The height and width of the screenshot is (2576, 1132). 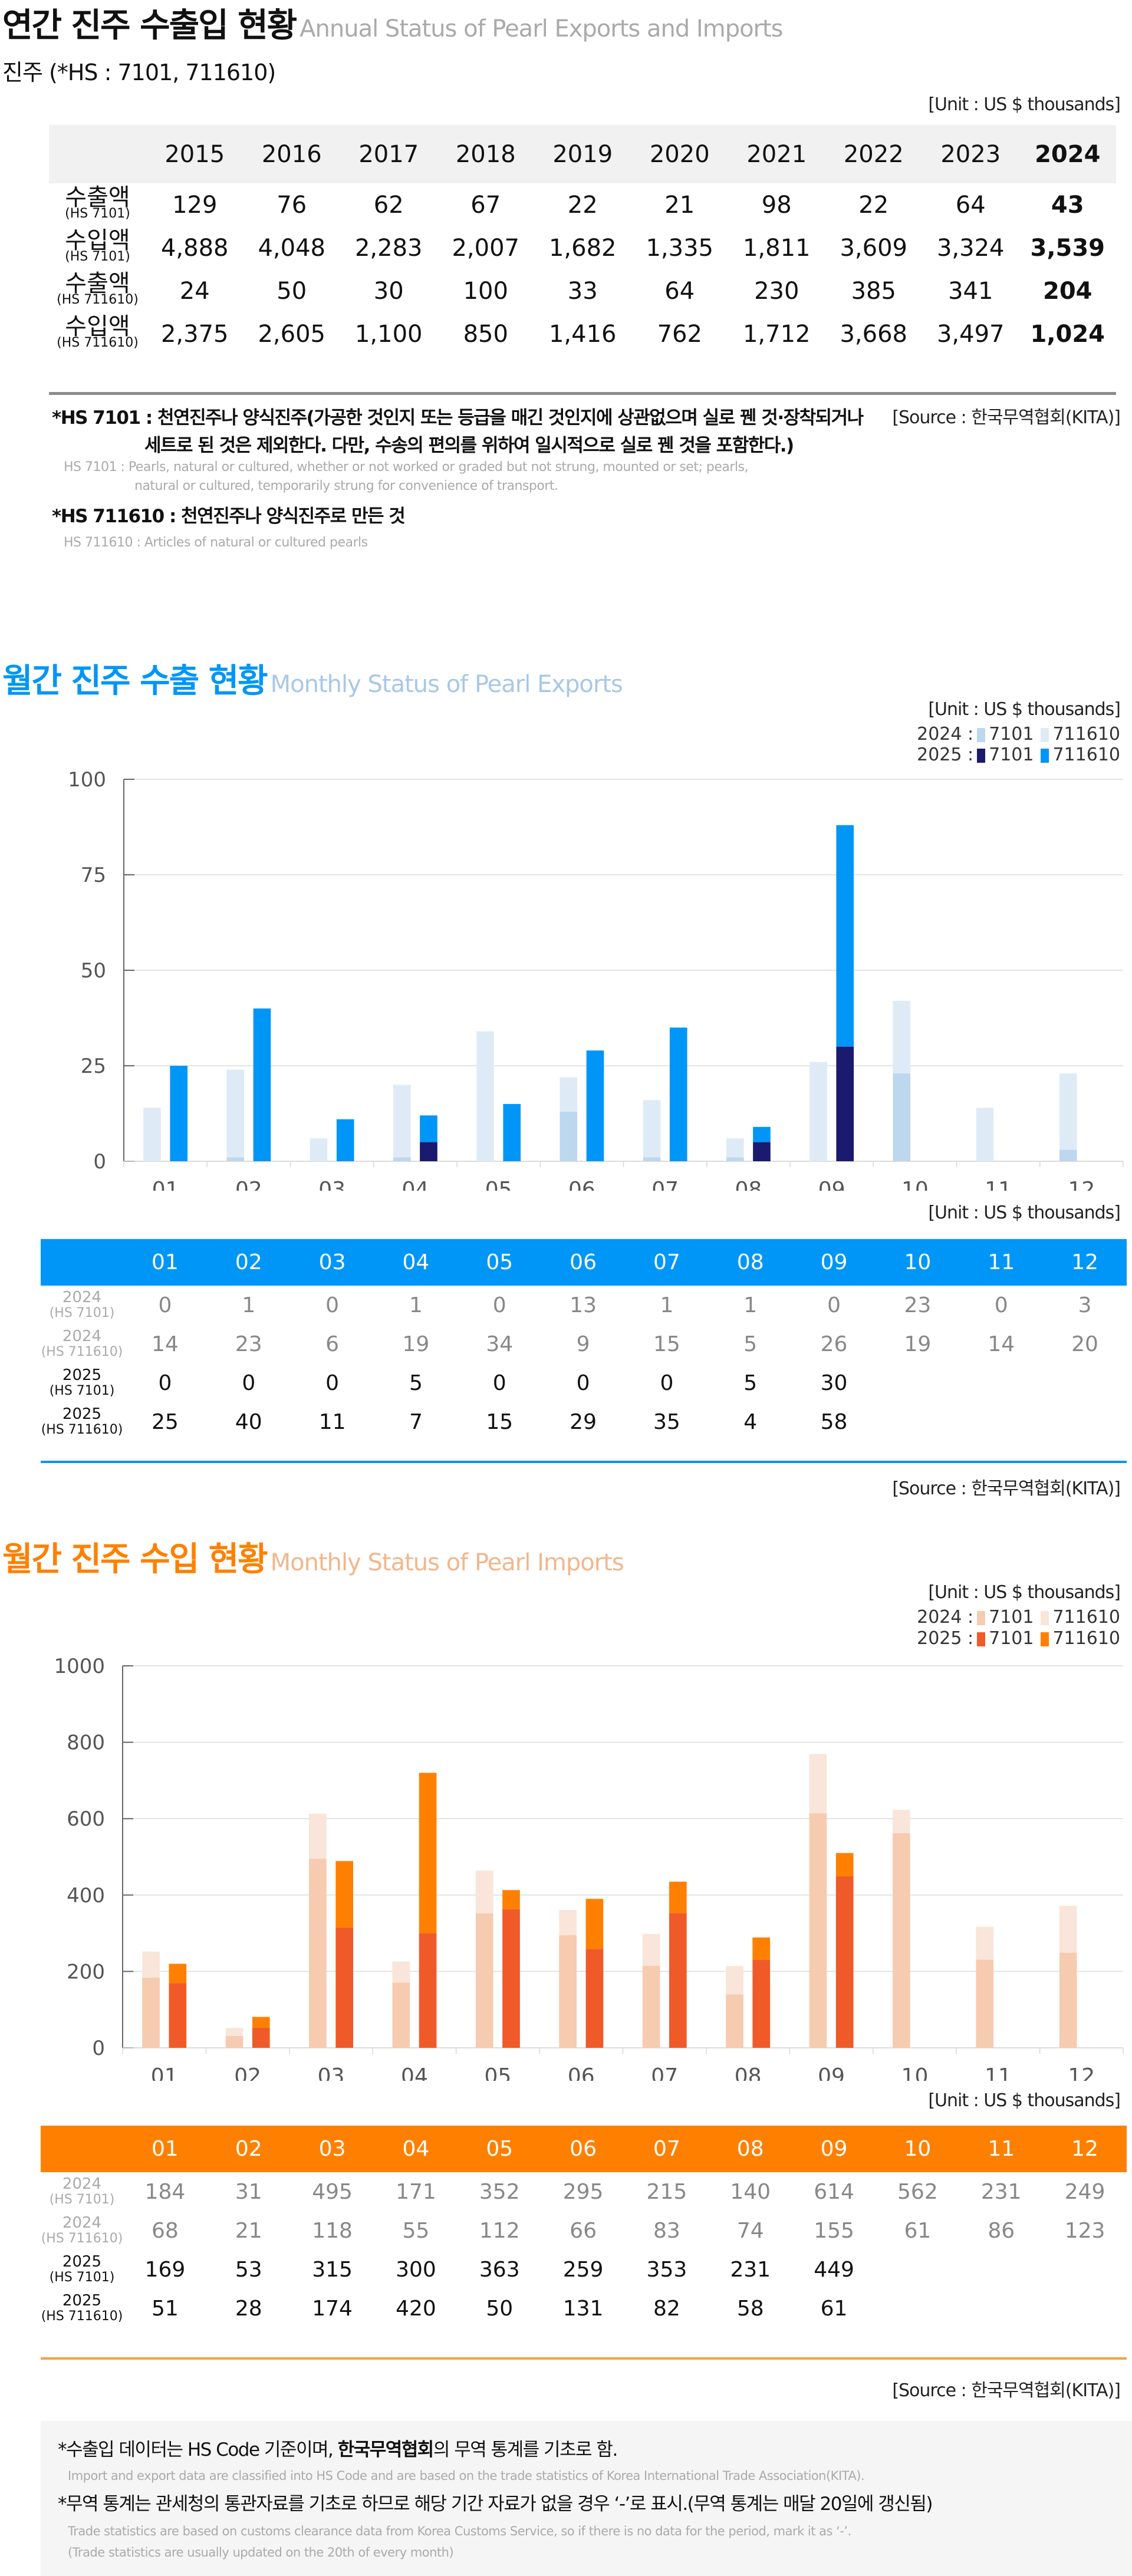 What do you see at coordinates (135, 1559) in the screenshot?
I see `imports-title-ko: 월간 진주 수입 현황` at bounding box center [135, 1559].